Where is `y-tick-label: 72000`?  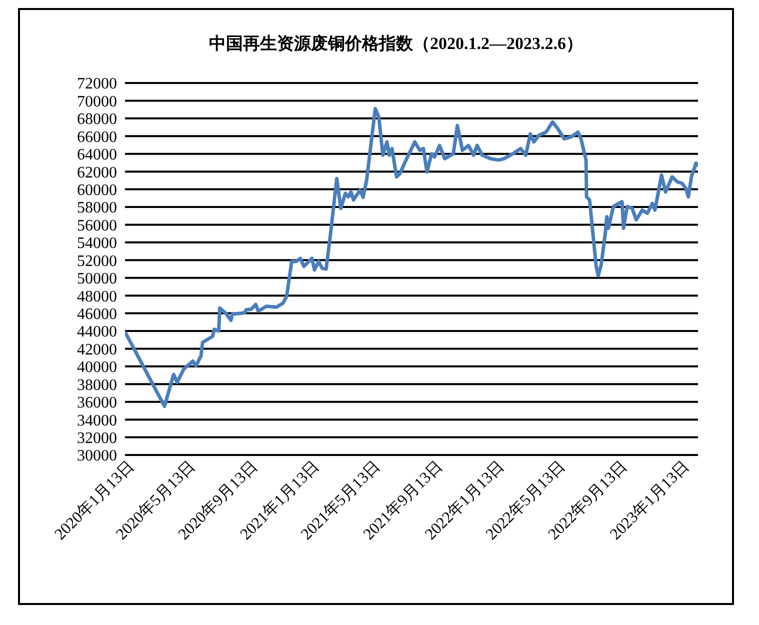 y-tick-label: 72000 is located at coordinates (97, 84).